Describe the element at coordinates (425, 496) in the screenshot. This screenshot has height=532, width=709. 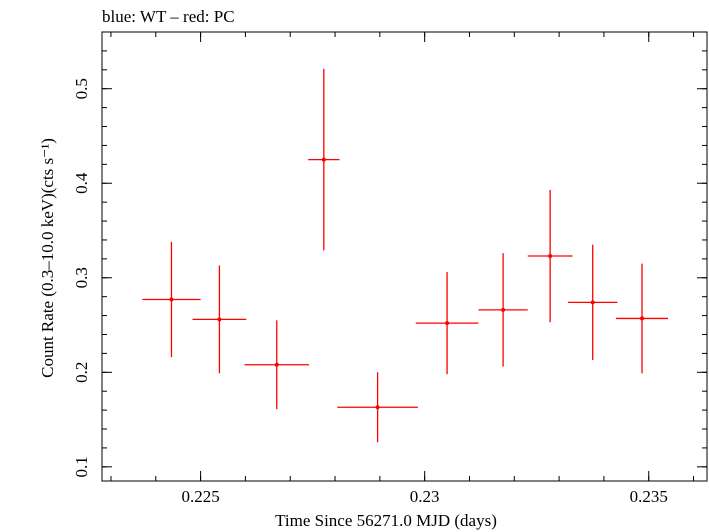
I see `x-tick-label: 0.23` at that location.